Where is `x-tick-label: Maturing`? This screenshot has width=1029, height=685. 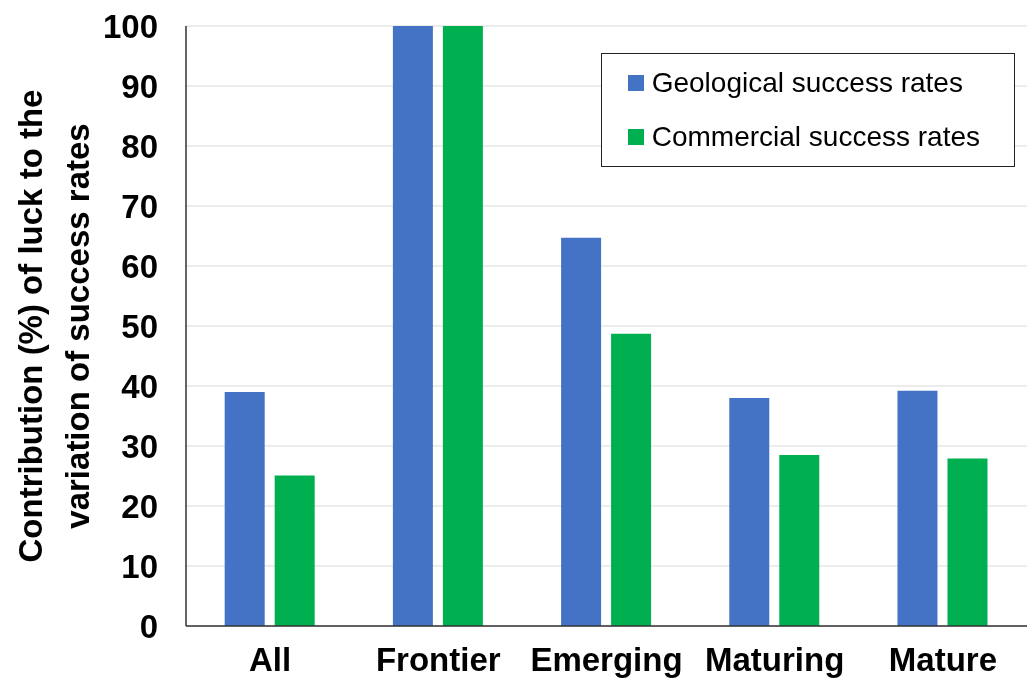
x-tick-label: Maturing is located at coordinates (775, 660).